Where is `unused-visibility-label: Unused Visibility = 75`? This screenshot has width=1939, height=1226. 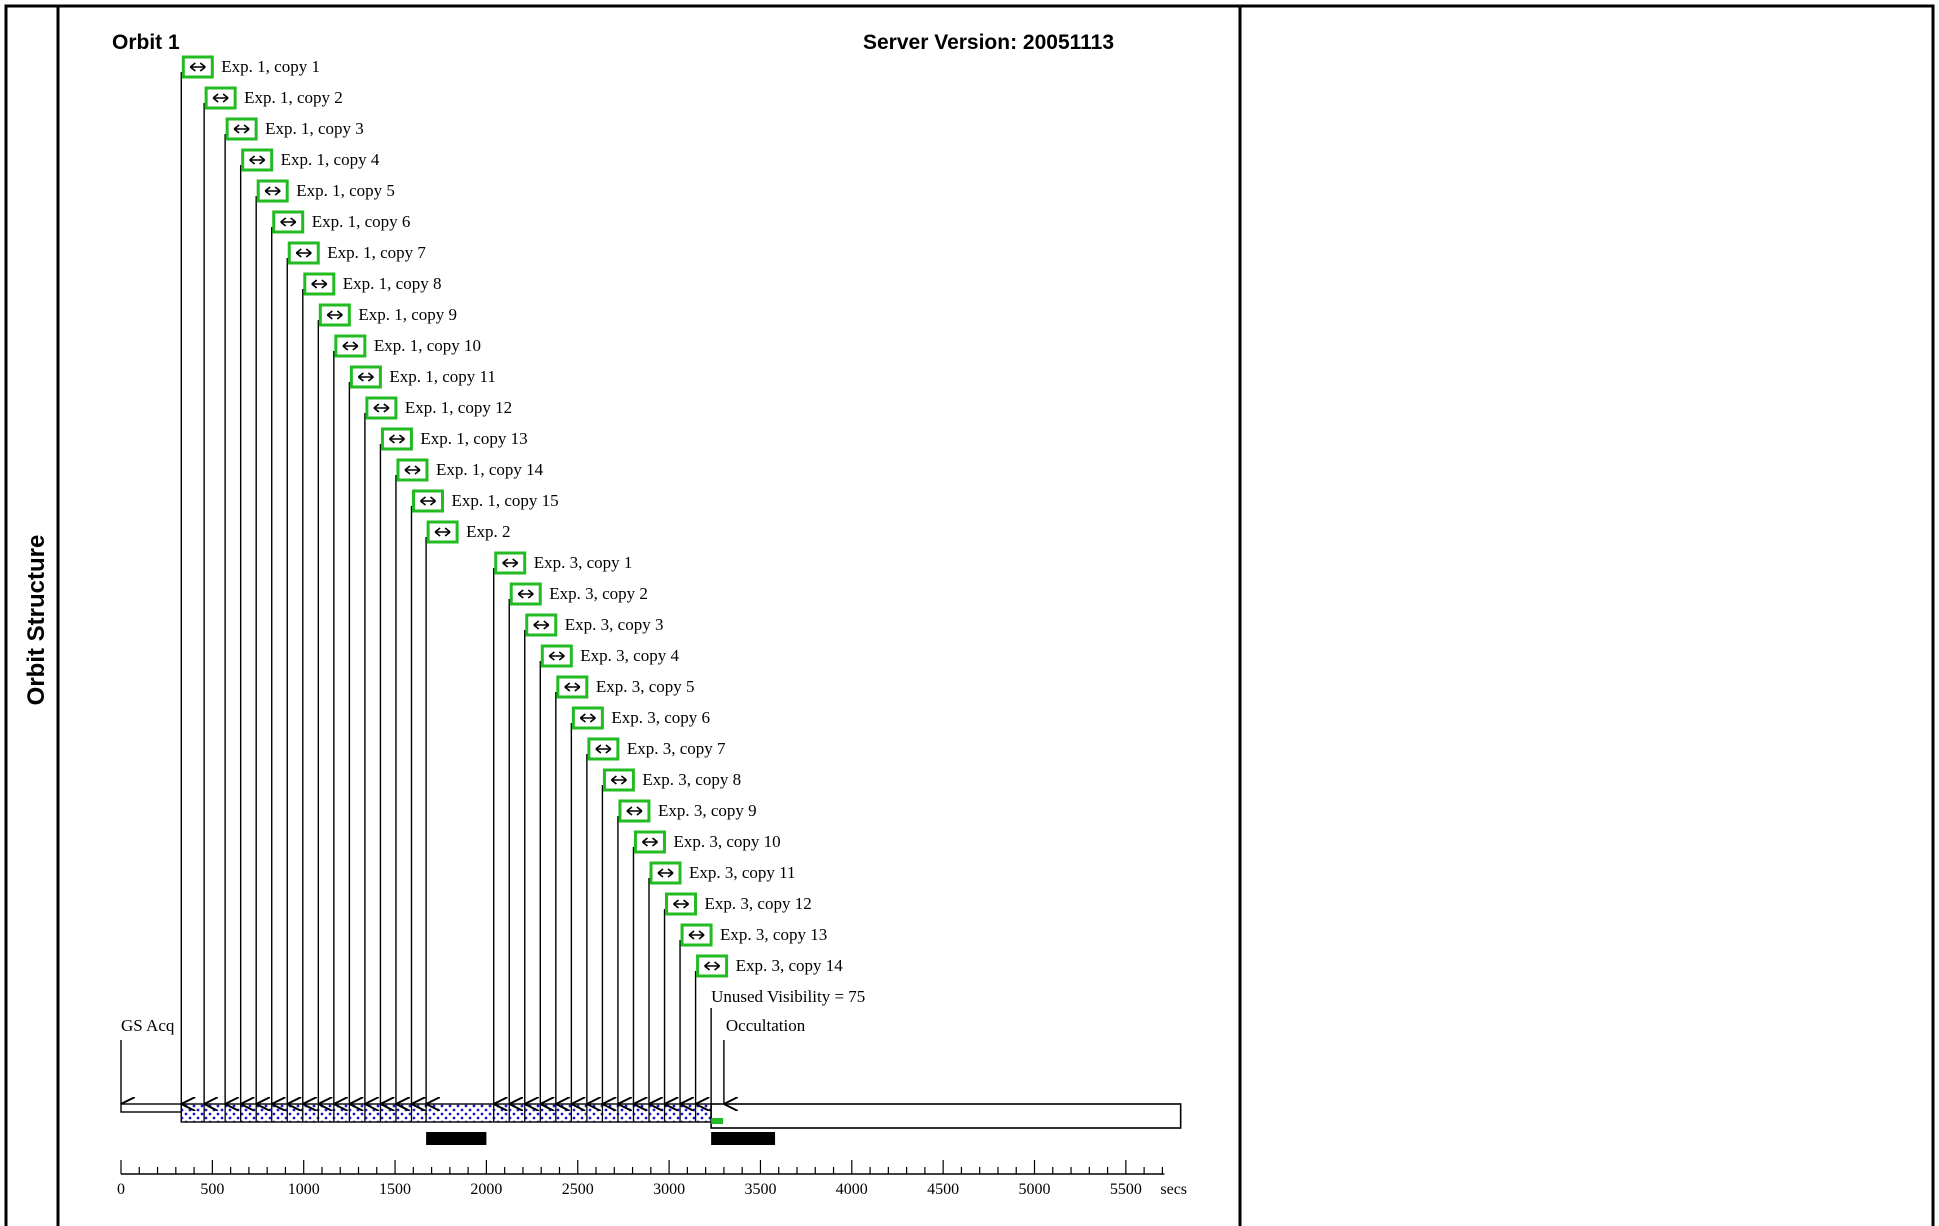
unused-visibility-label: Unused Visibility = 75 is located at coordinates (788, 996).